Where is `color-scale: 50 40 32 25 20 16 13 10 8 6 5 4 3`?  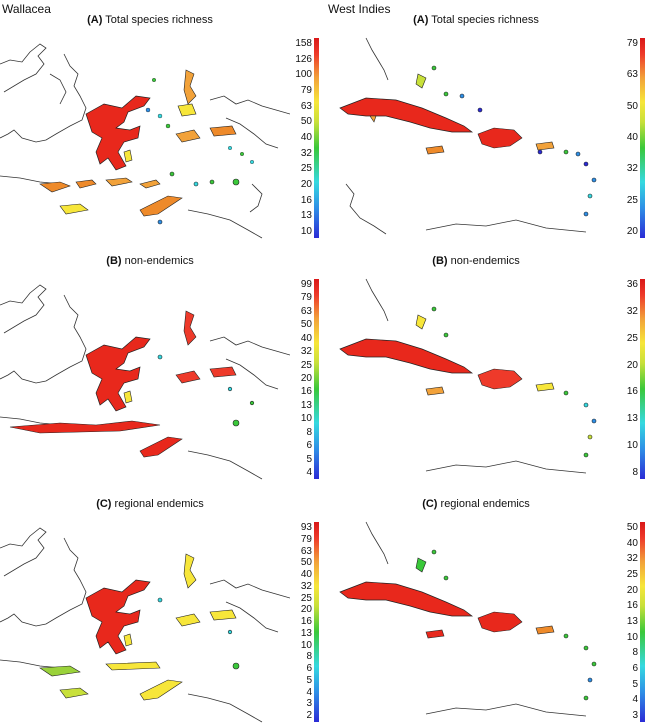
color-scale: 50 40 32 25 20 16 13 10 8 6 5 4 3 is located at coordinates (632, 622).